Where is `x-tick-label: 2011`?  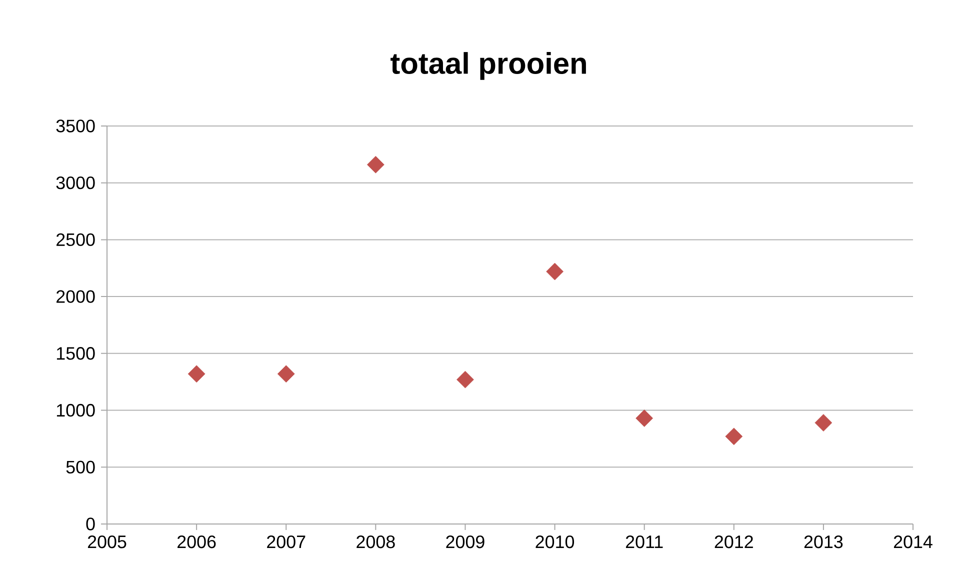 x-tick-label: 2011 is located at coordinates (644, 541).